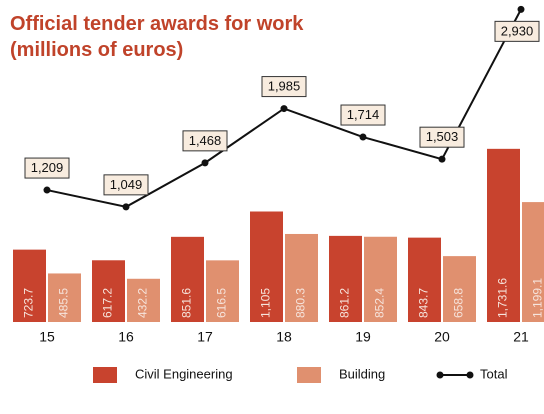 The width and height of the screenshot is (544, 414). What do you see at coordinates (301, 303) in the screenshot?
I see `bar-value-label: 880.3` at bounding box center [301, 303].